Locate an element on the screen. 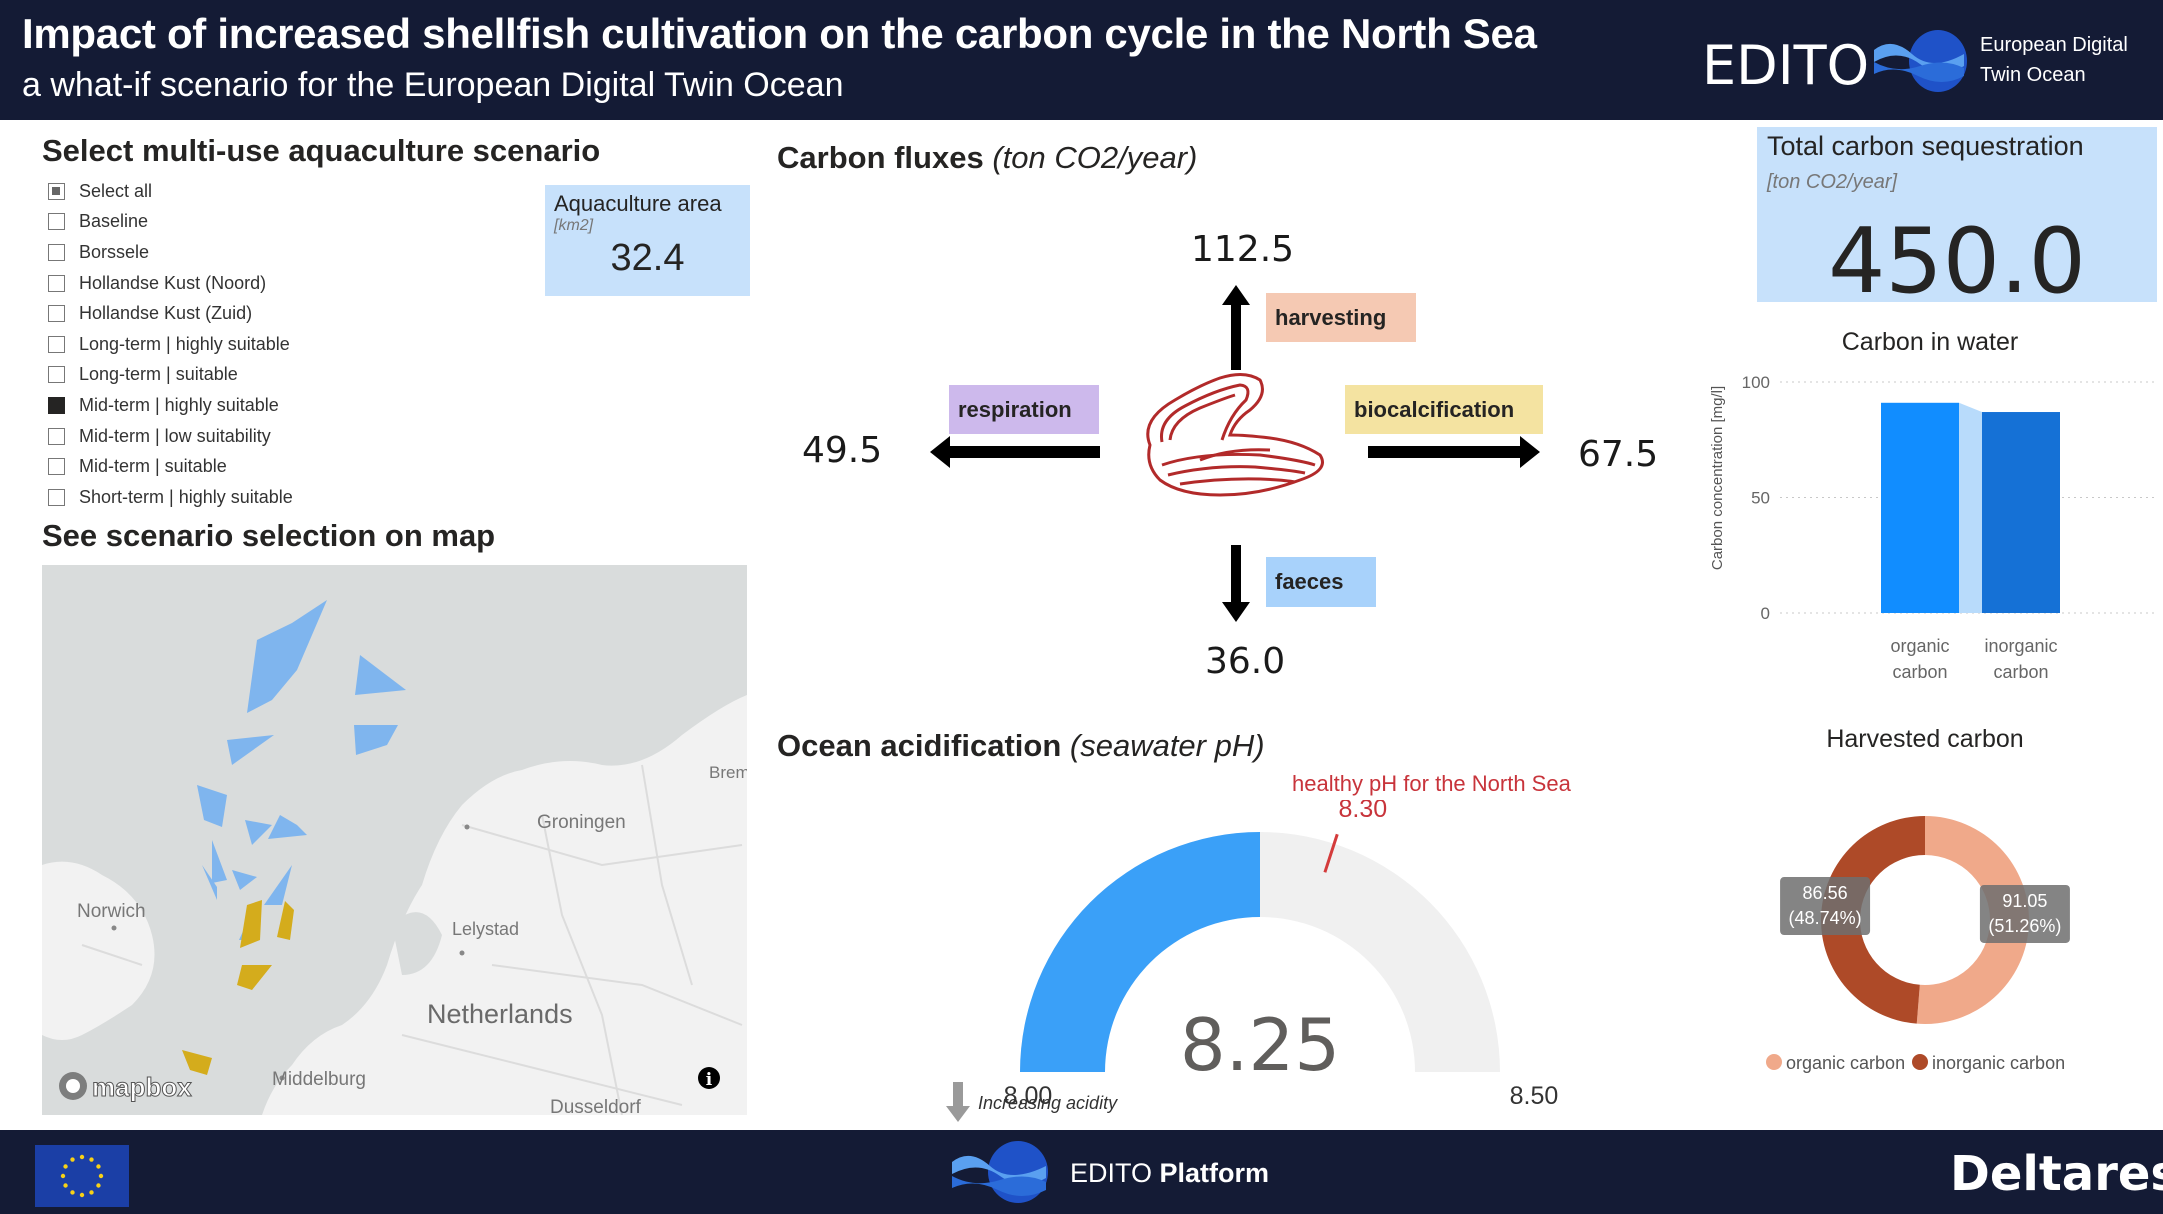 The image size is (2163, 1214). gauge-value: 8.25 is located at coordinates (1260, 1045).